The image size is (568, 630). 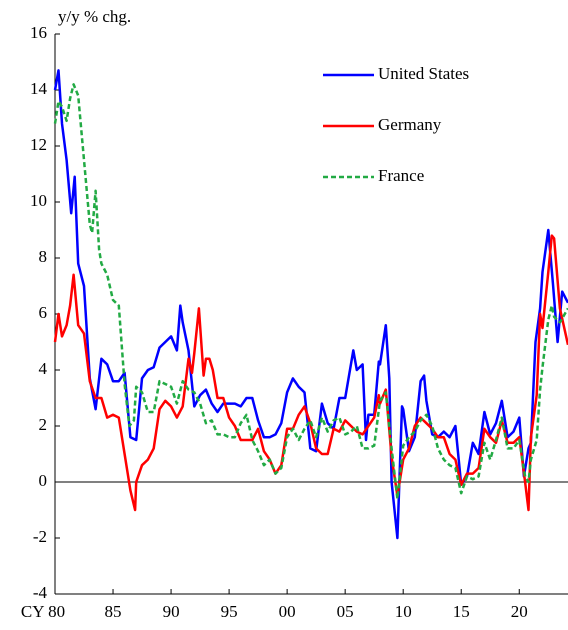 I want to click on x-tick-label: 15, so click(x=461, y=611).